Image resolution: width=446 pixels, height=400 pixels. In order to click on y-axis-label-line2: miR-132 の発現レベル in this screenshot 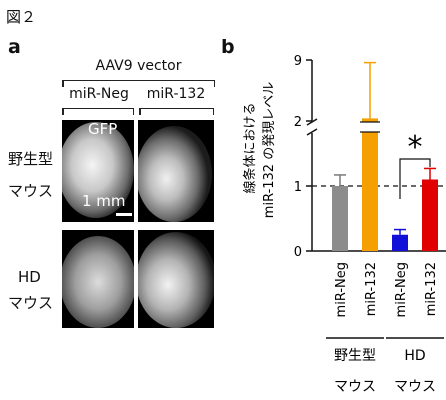, I will do `click(269, 150)`.